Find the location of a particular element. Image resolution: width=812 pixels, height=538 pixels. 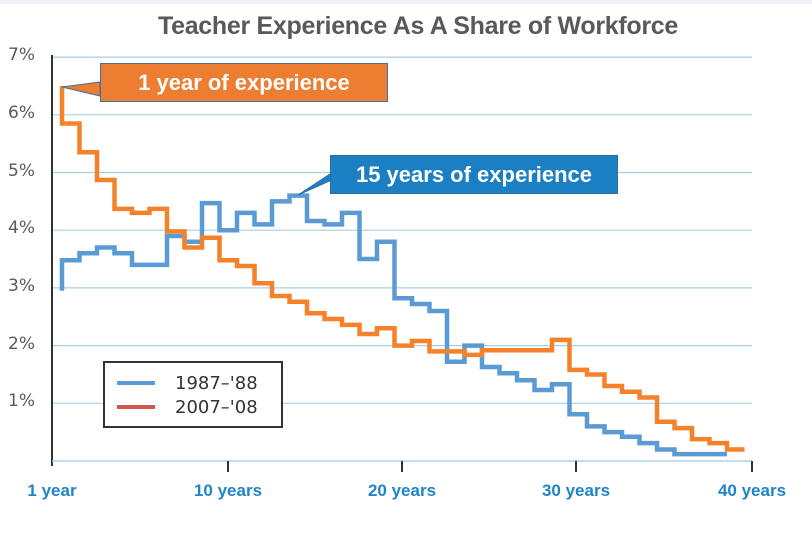

legend-swatch-red is located at coordinates (136, 407).